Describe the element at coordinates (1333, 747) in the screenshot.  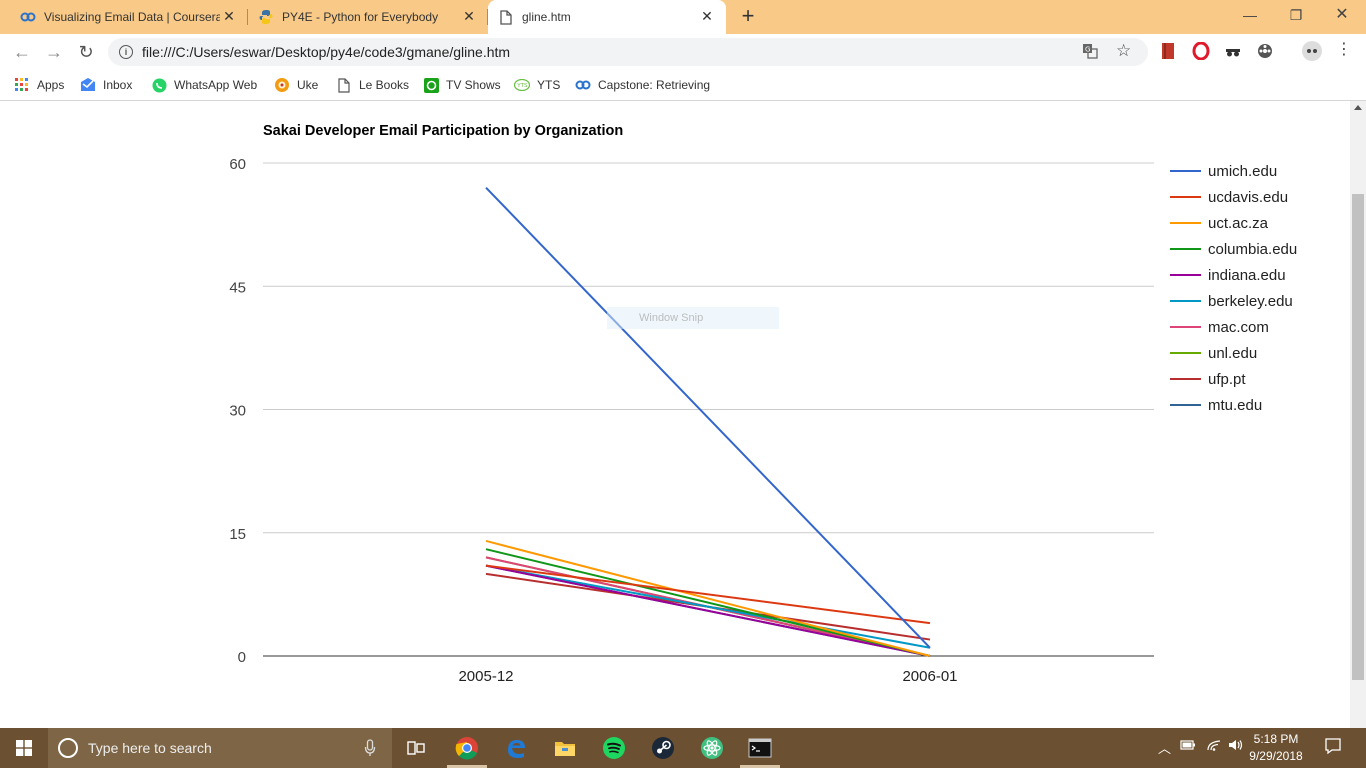
I see `notifications-icon` at that location.